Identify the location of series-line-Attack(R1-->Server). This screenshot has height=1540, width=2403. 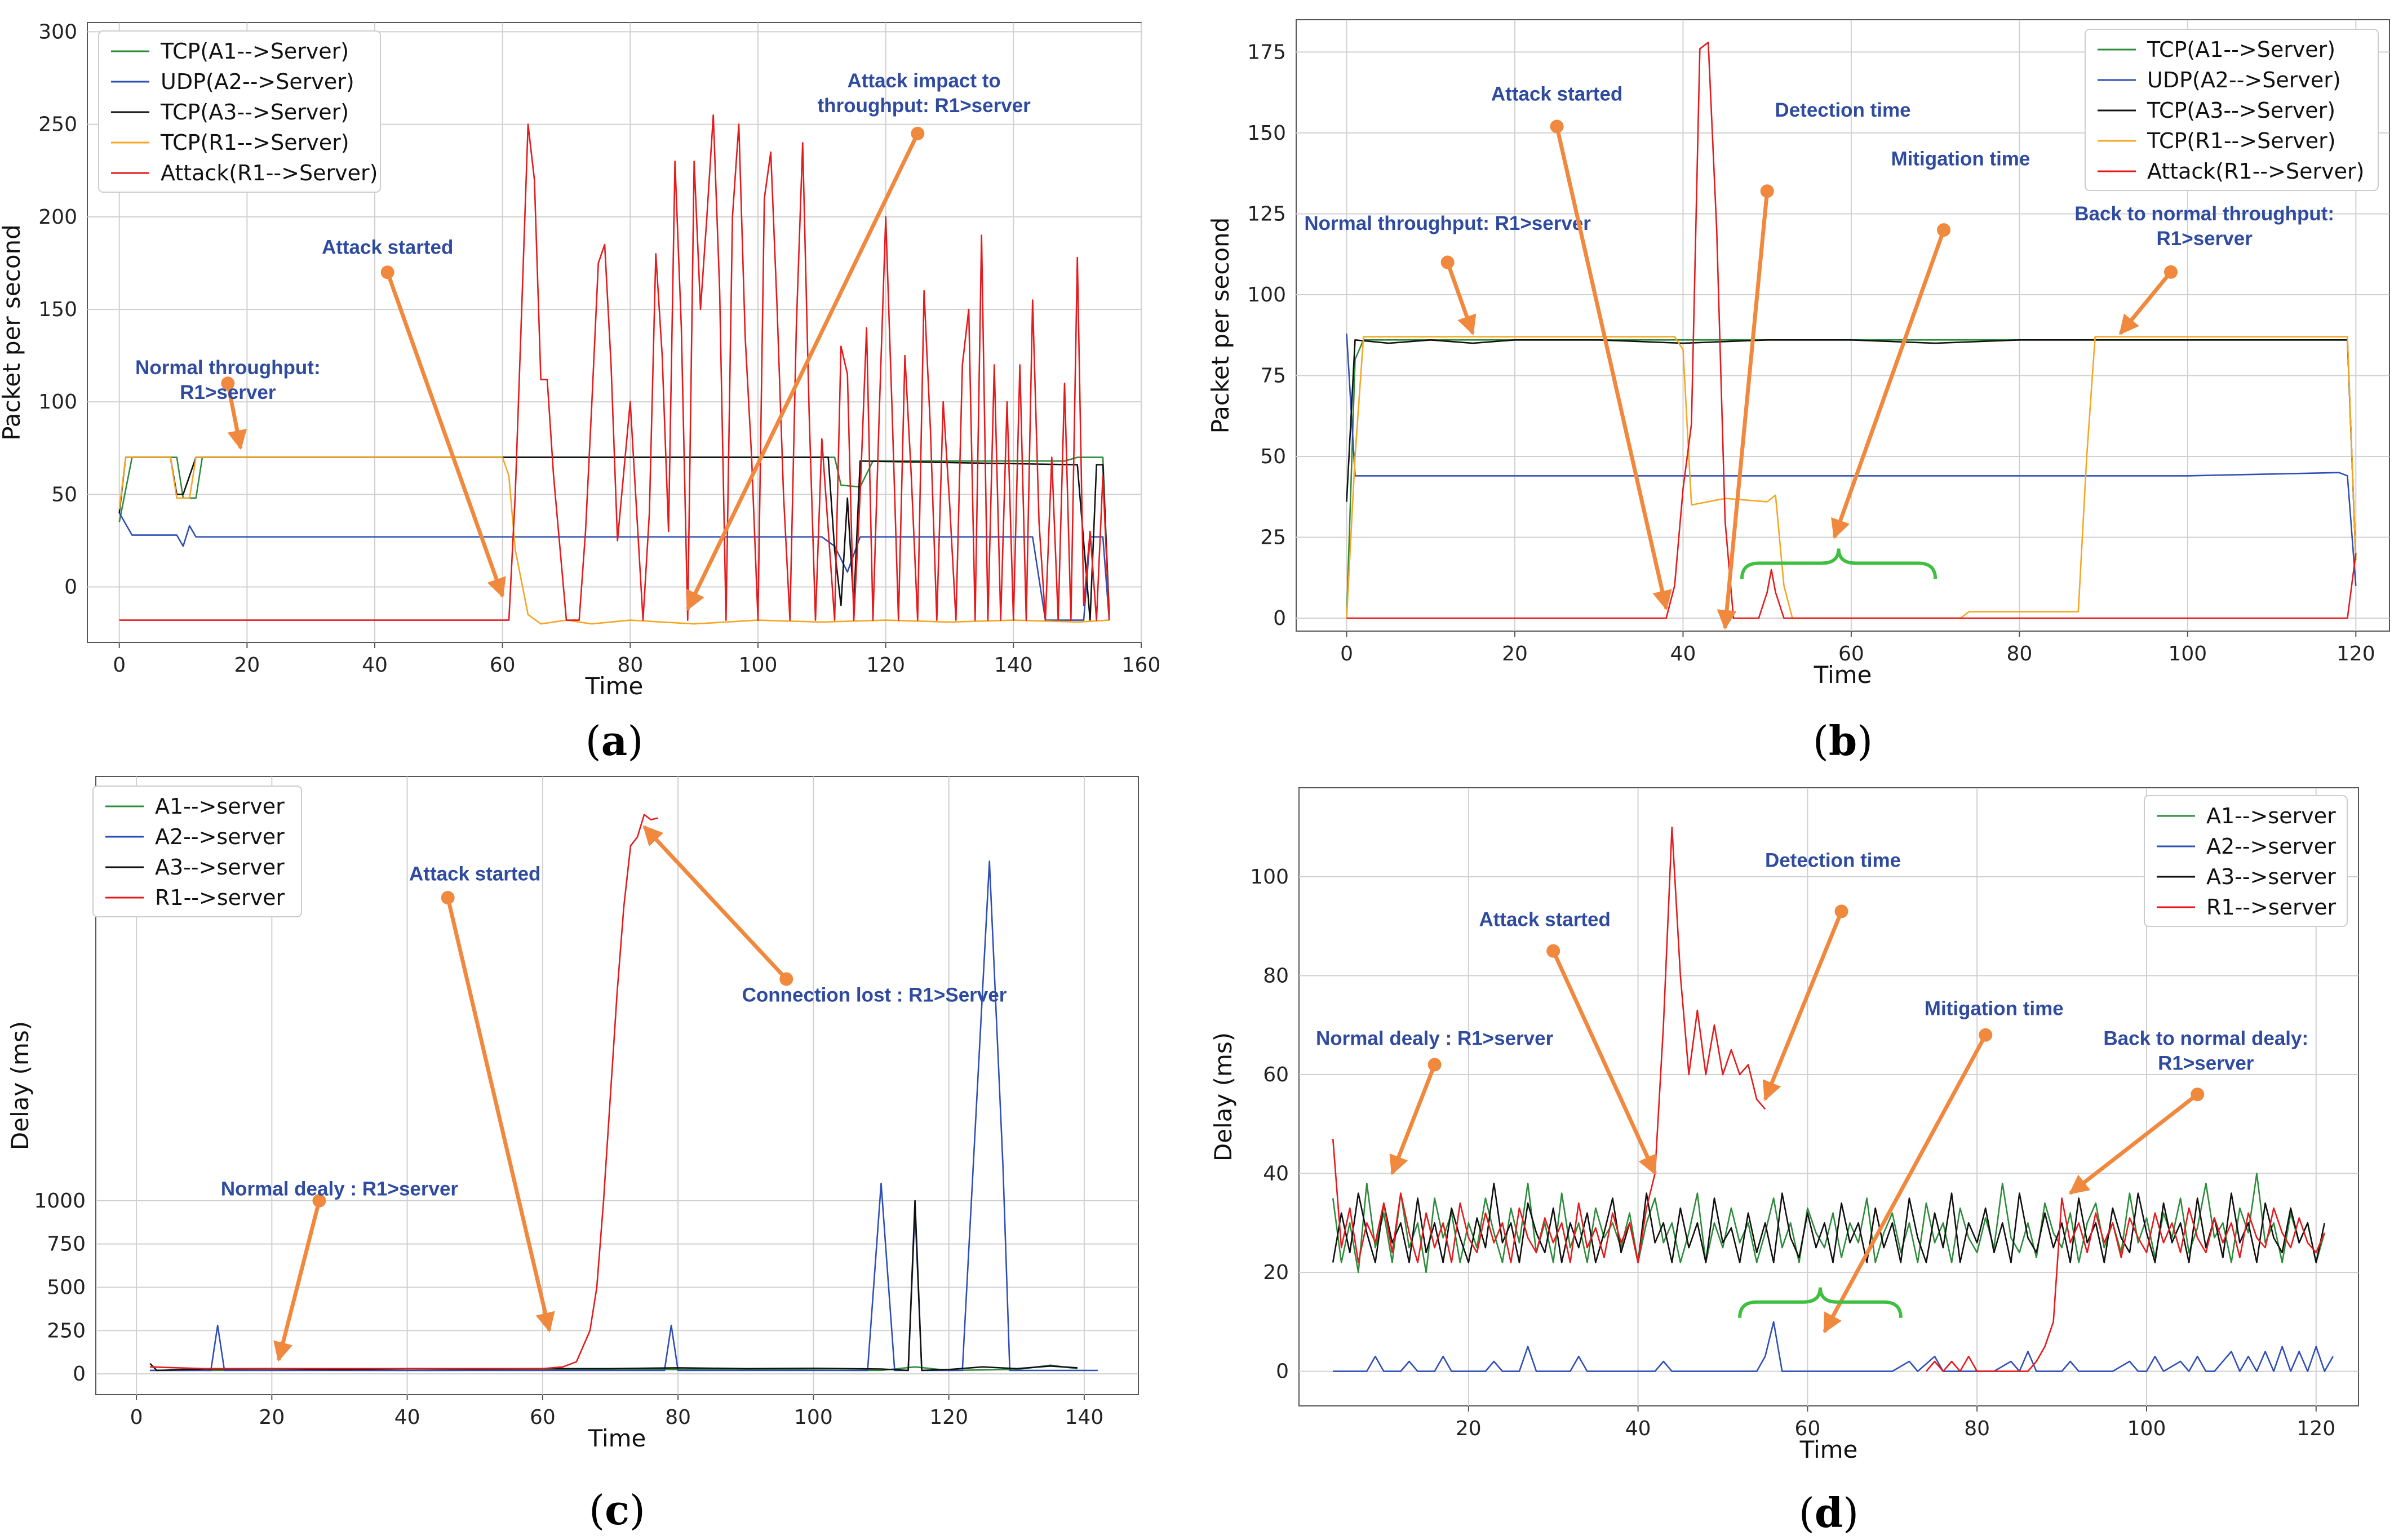
(614, 367).